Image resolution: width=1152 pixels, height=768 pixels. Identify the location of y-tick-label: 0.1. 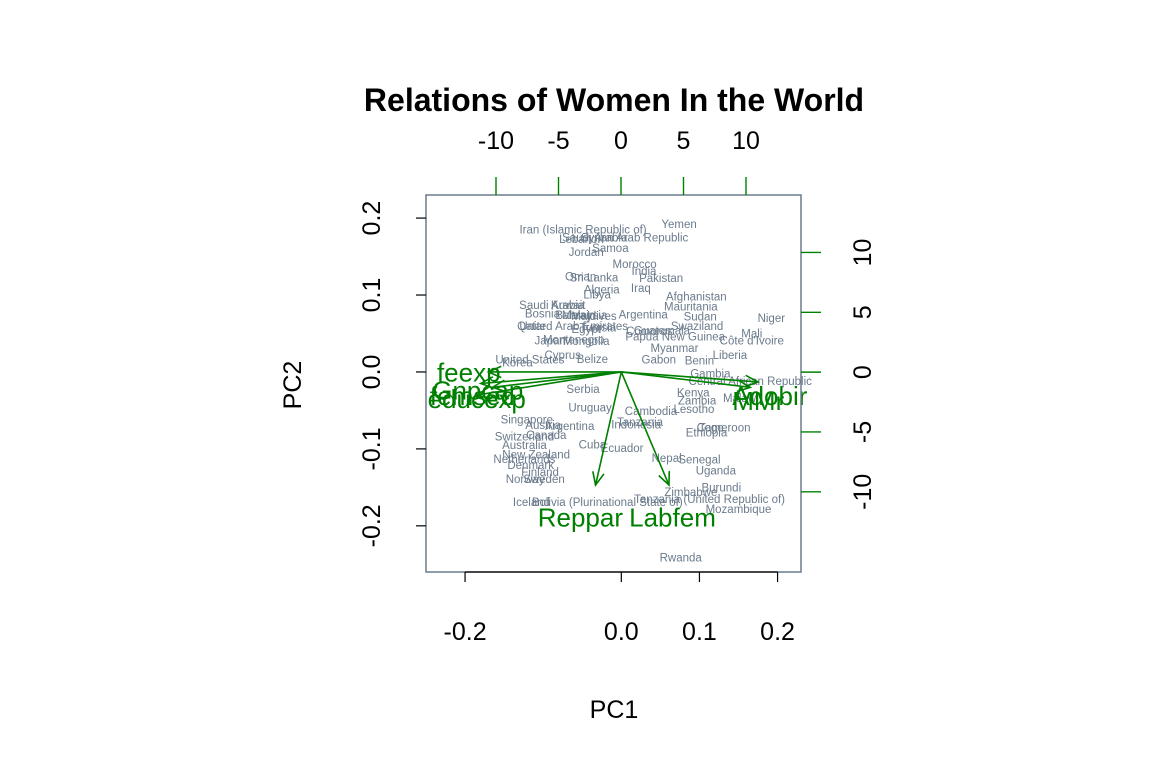
(372, 295).